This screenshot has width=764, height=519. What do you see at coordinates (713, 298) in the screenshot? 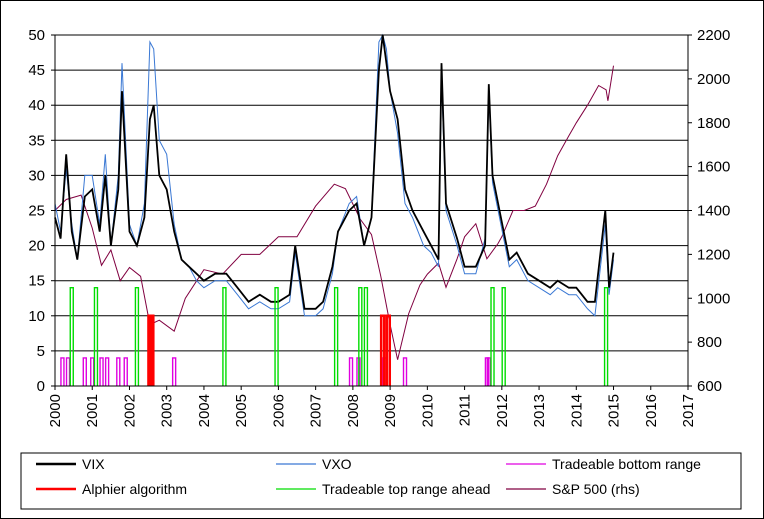
I see `y2-tick-label: 1000` at bounding box center [713, 298].